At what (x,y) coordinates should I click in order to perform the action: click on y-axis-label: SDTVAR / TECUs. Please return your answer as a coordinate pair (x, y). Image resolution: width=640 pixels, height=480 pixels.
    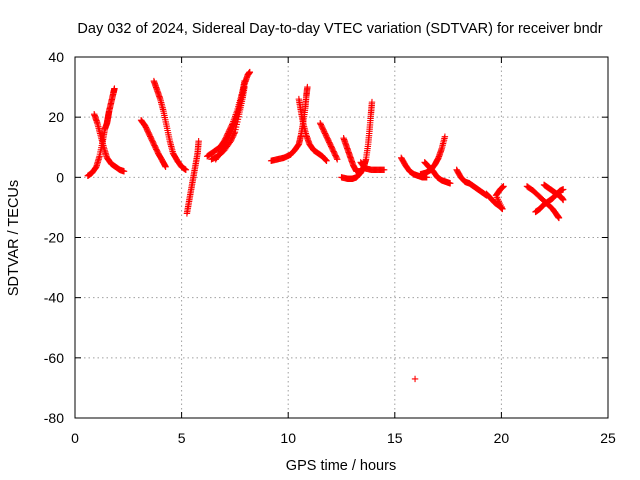
    Looking at the image, I should click on (14, 238).